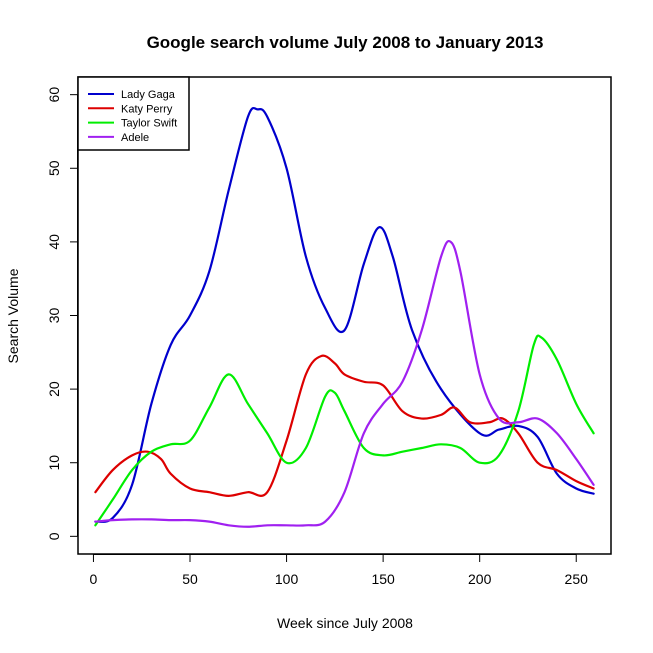  I want to click on x-axis-label: Week since July 2008, so click(345, 623).